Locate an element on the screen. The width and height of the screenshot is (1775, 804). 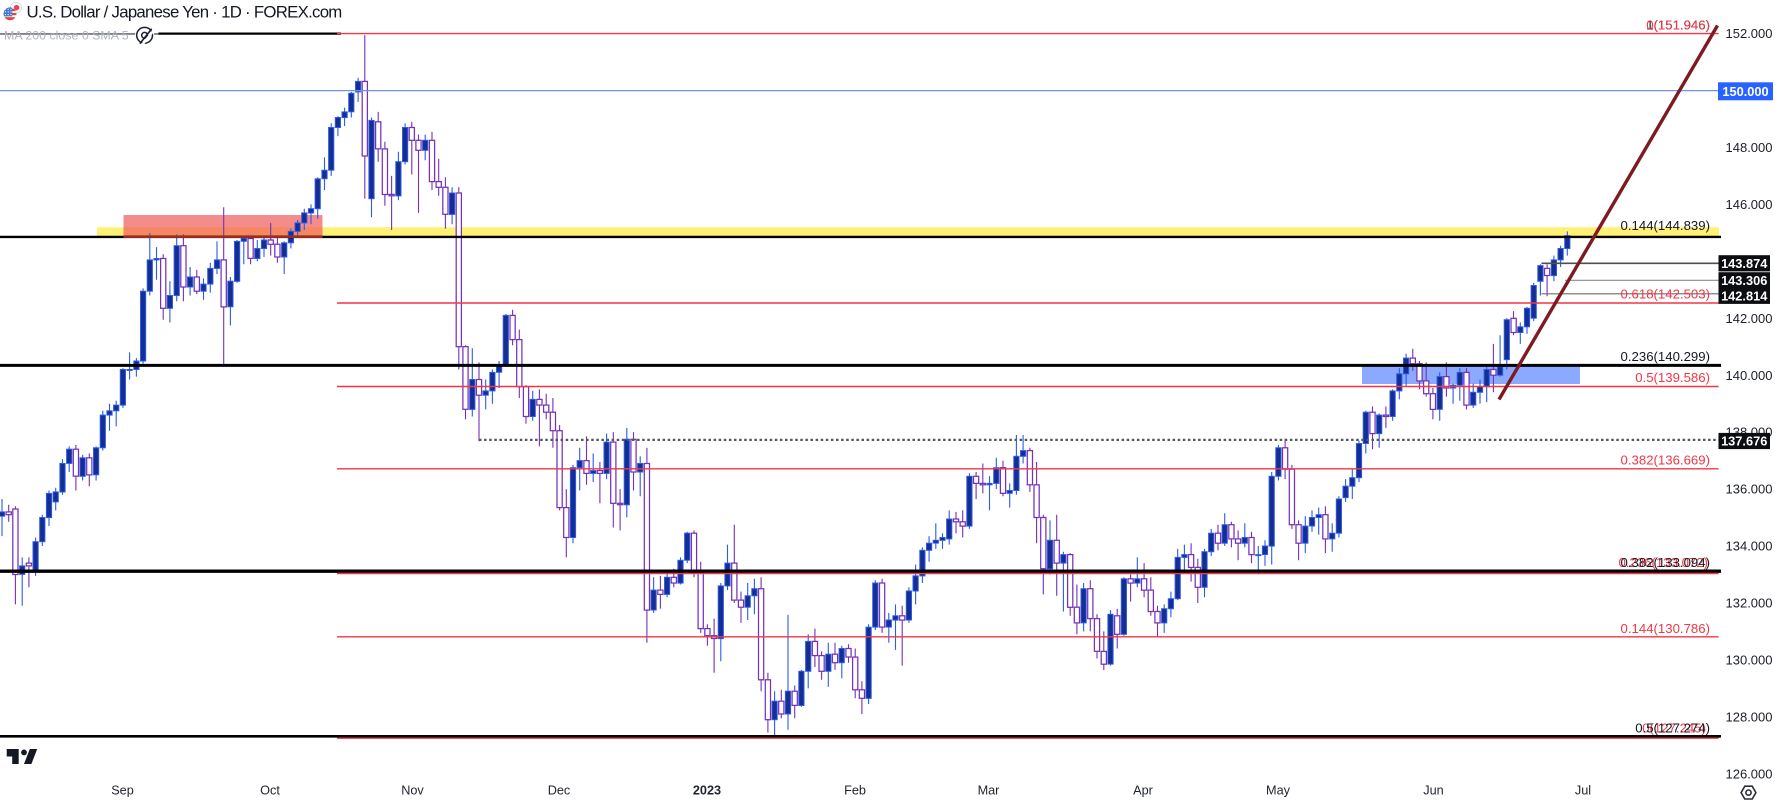
svg-text: 148.000 is located at coordinates (1749, 147).